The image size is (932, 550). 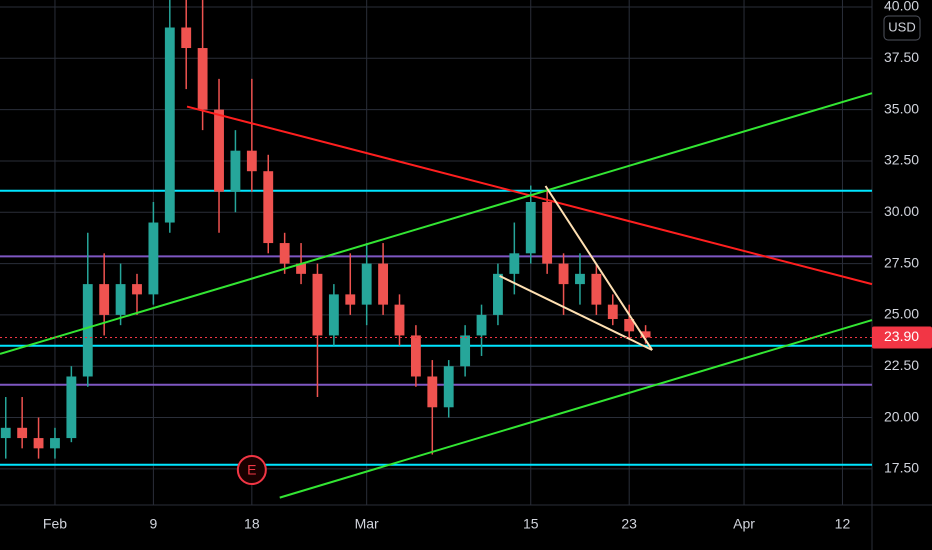 I want to click on last-price-label: 23.90, so click(x=901, y=336).